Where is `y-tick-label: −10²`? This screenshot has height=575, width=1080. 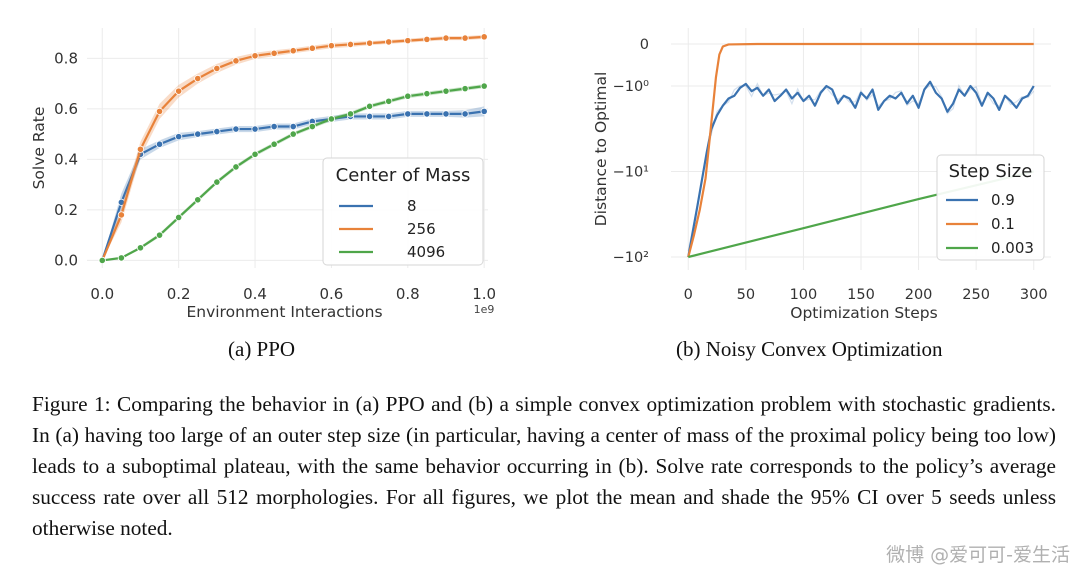
y-tick-label: −10² is located at coordinates (631, 258).